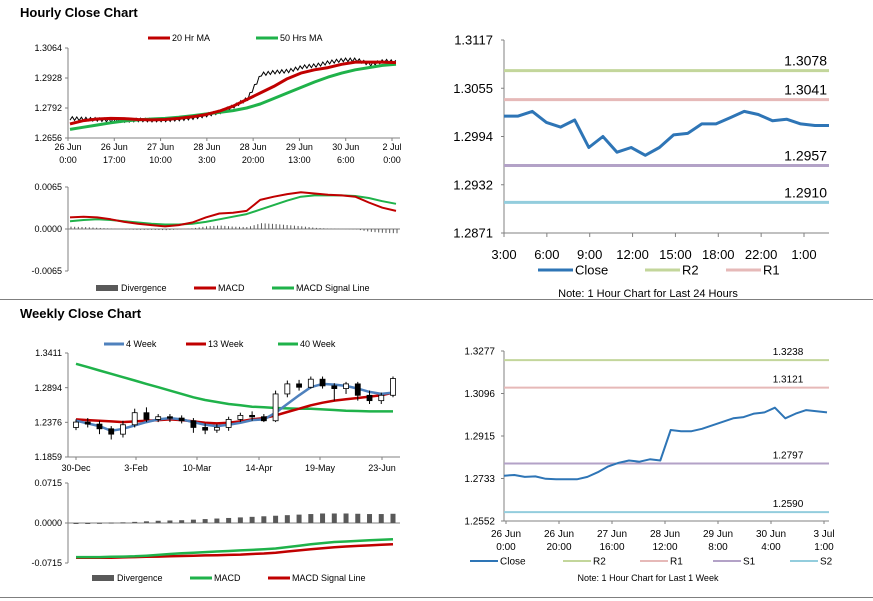  What do you see at coordinates (788, 504) in the screenshot?
I see `w1-level-s2-label: 1.2590` at bounding box center [788, 504].